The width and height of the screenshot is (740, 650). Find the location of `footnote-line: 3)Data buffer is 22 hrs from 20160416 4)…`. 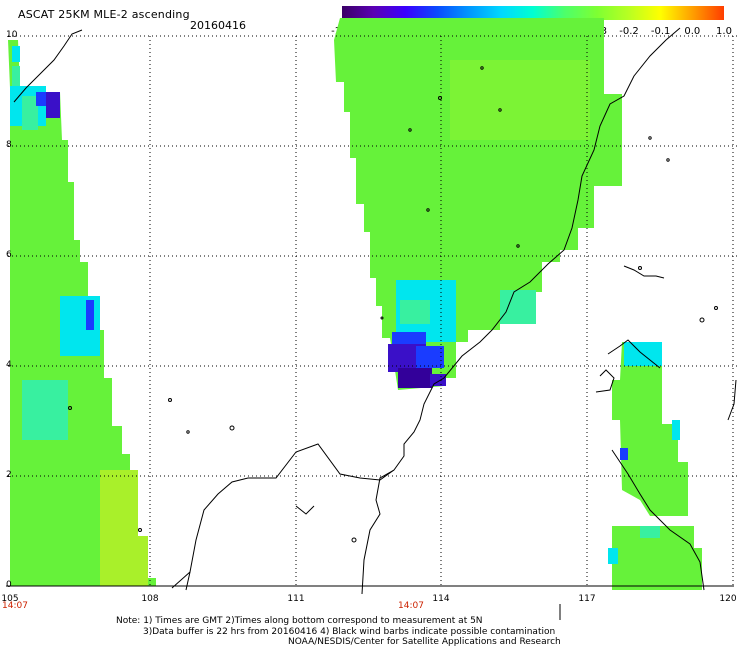

footnote-line: 3)Data buffer is 22 hrs from 20160416 4)… is located at coordinates (349, 631).